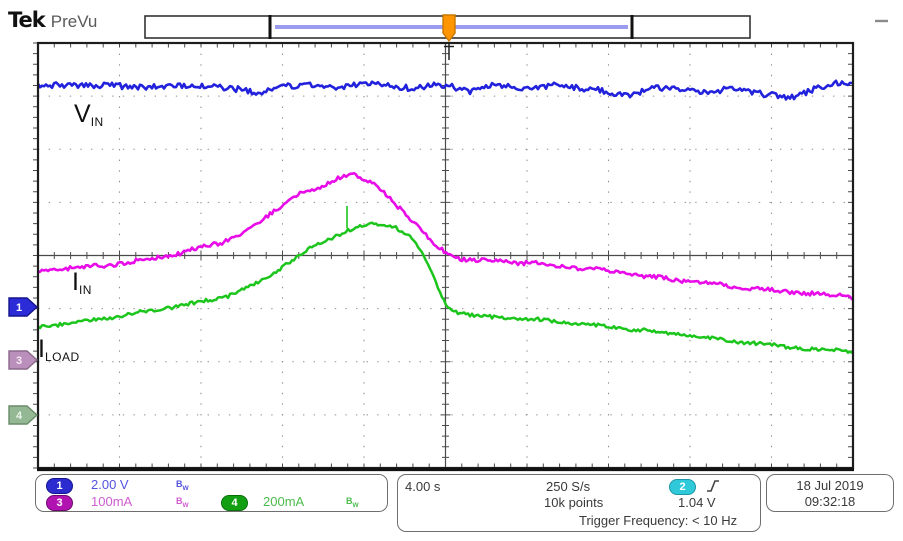 The image size is (903, 541). Describe the element at coordinates (41, 349) in the screenshot. I see `iload-base: I` at that location.